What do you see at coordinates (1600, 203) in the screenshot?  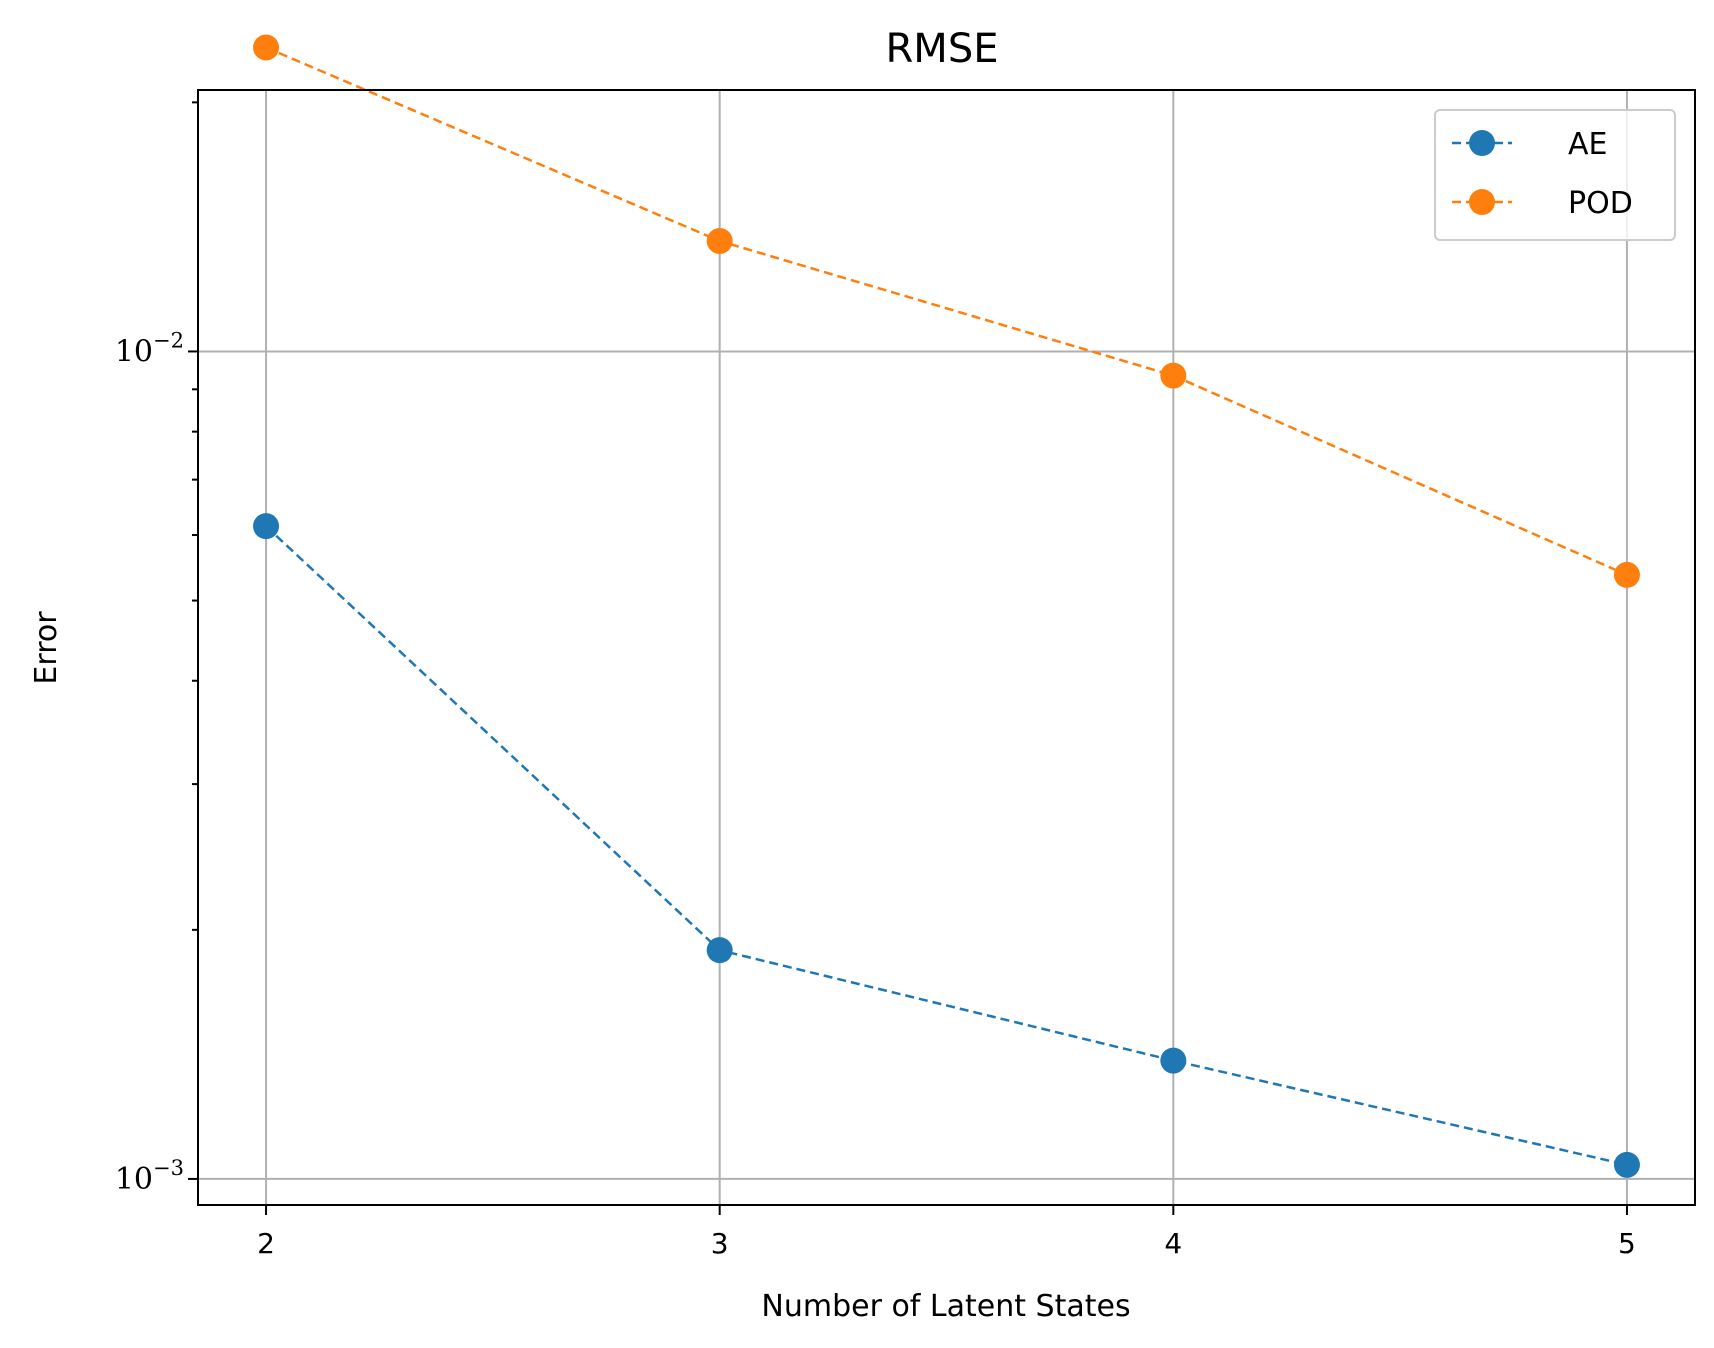 I see `legend-label-pod: POD` at bounding box center [1600, 203].